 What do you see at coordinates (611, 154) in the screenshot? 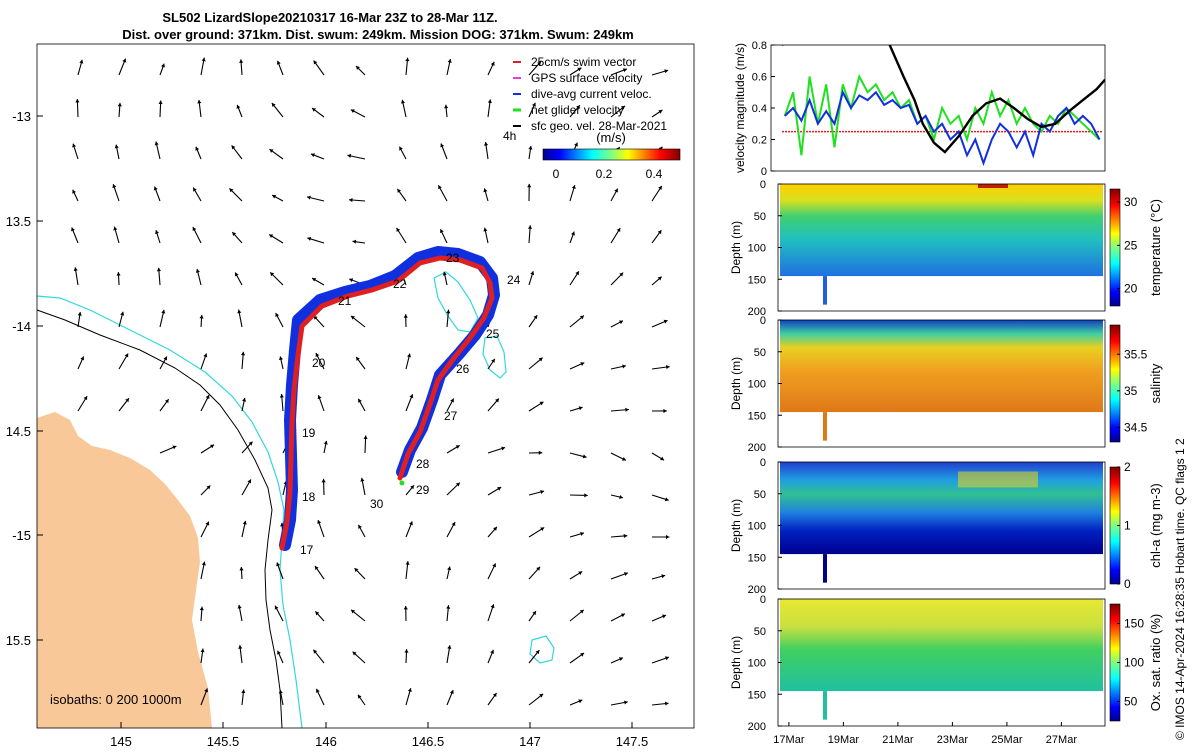
I see `map-colorbar` at bounding box center [611, 154].